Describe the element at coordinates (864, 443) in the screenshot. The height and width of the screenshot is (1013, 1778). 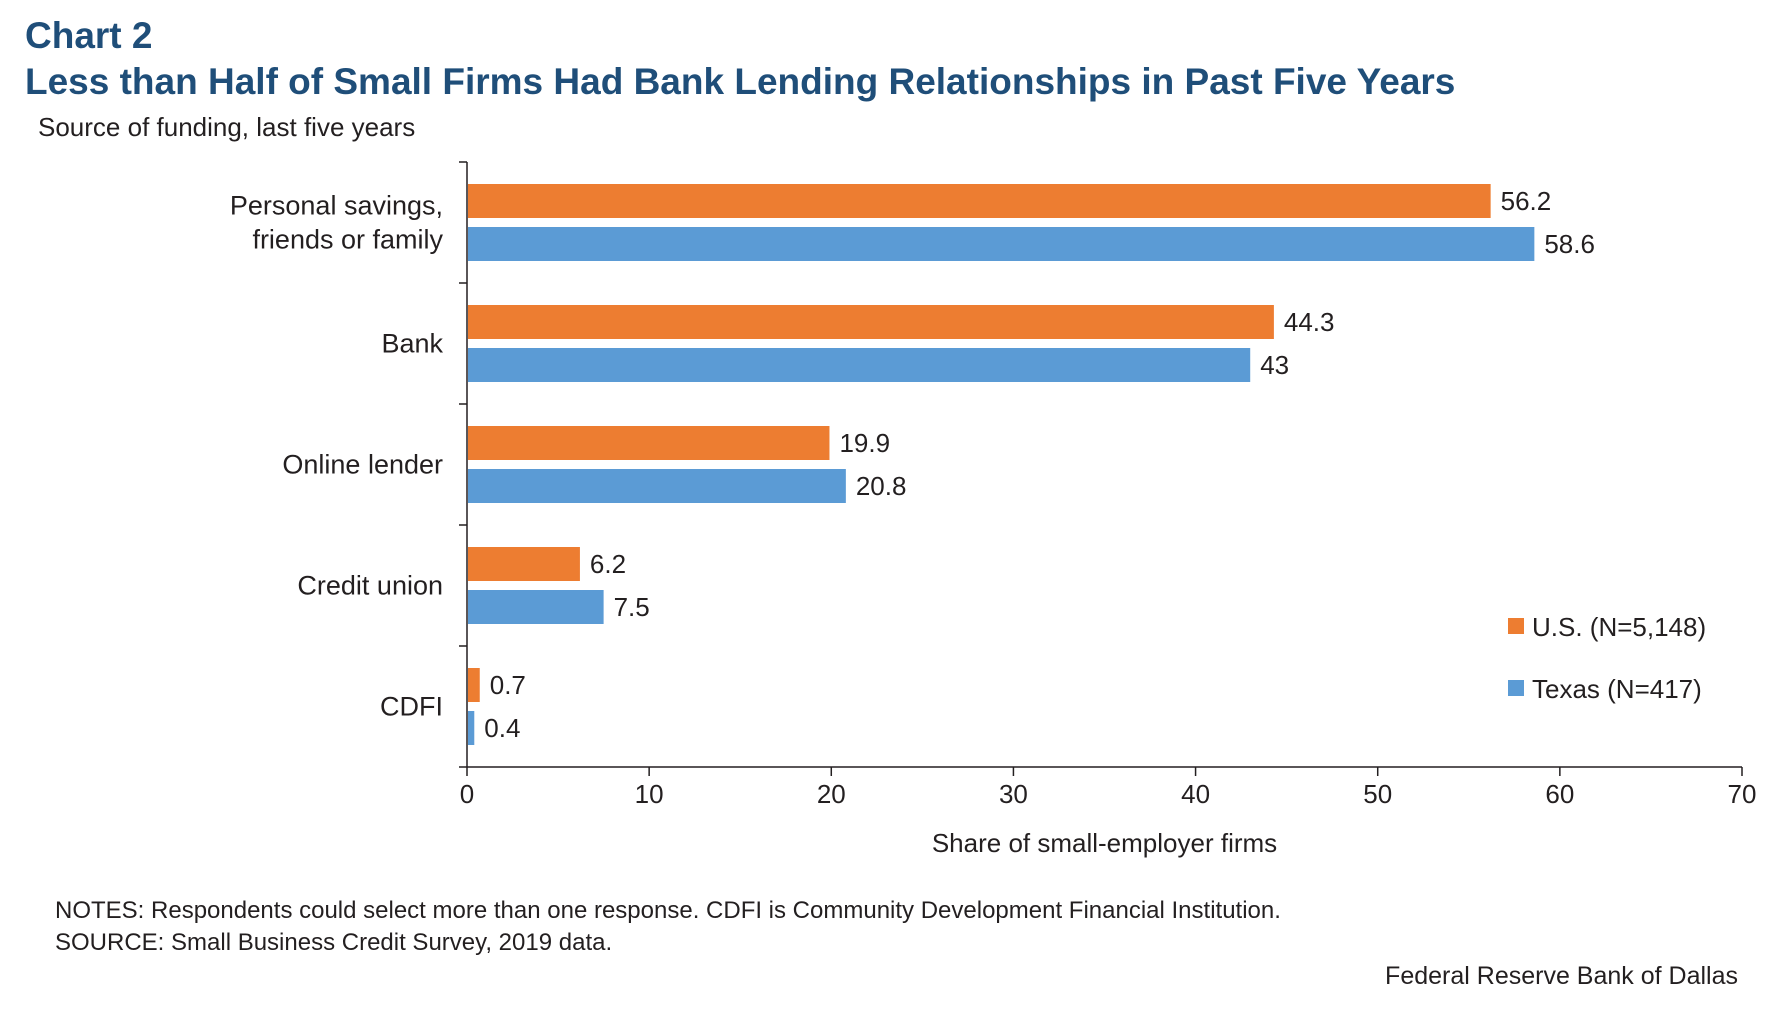
I see `value-label-us: 19.9` at that location.